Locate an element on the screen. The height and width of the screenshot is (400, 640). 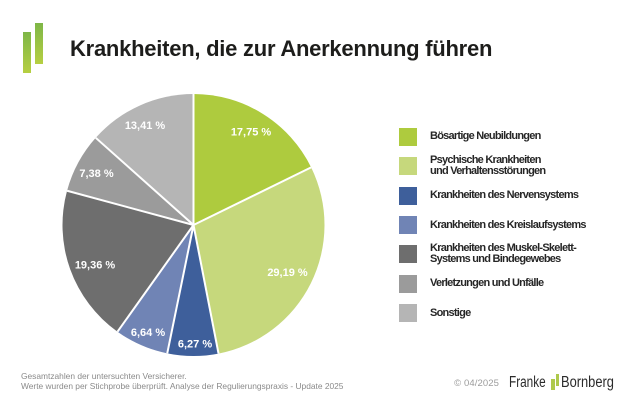
svg-text: 13,41 % is located at coordinates (145, 126).